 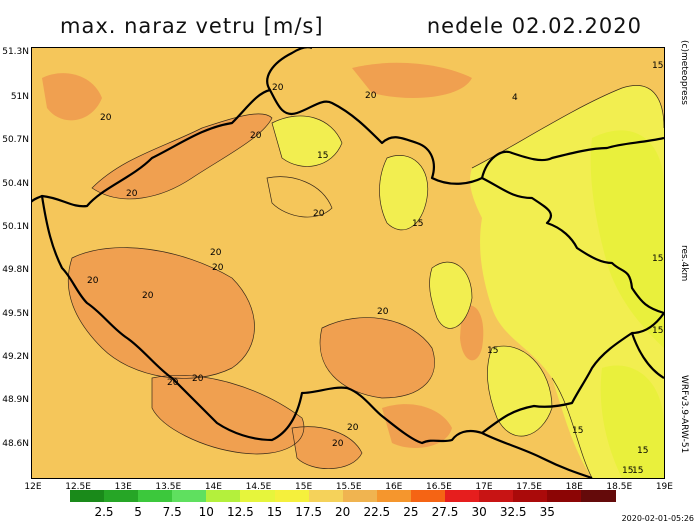 I want to click on longitude-label: 14.5E, so click(x=258, y=487).